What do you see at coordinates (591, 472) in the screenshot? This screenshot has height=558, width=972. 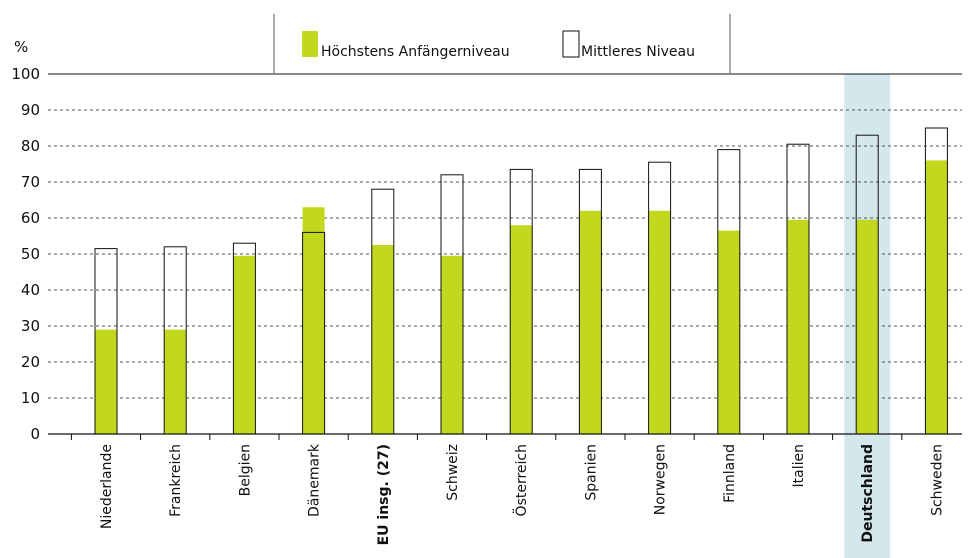 I see `x-category-label: Spanien` at bounding box center [591, 472].